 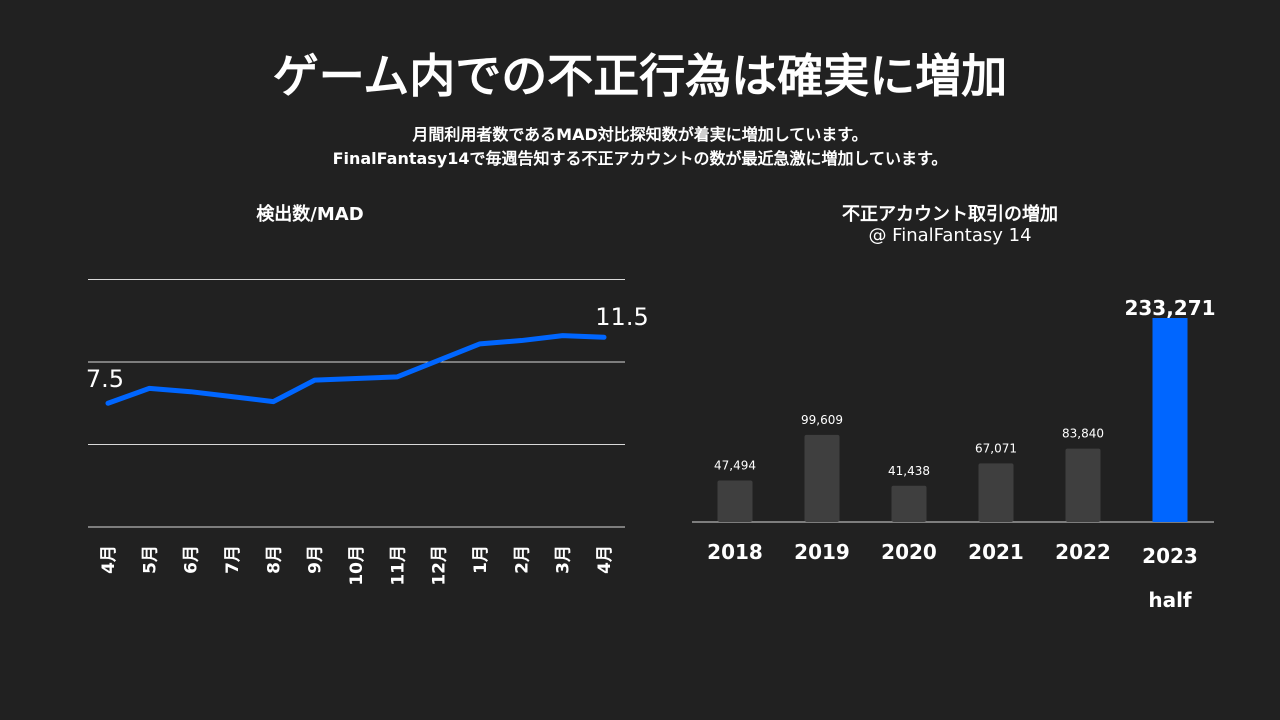 What do you see at coordinates (1170, 556) in the screenshot?
I see `x-category-label: 2023` at bounding box center [1170, 556].